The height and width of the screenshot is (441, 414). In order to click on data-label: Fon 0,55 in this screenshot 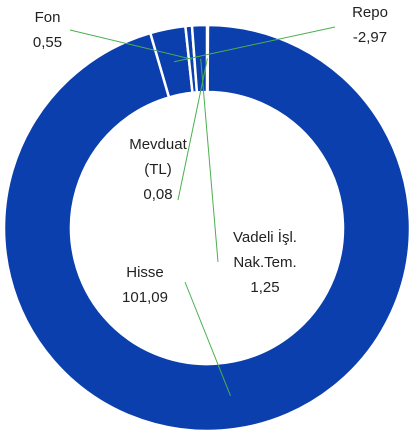, I will do `click(47, 30)`.